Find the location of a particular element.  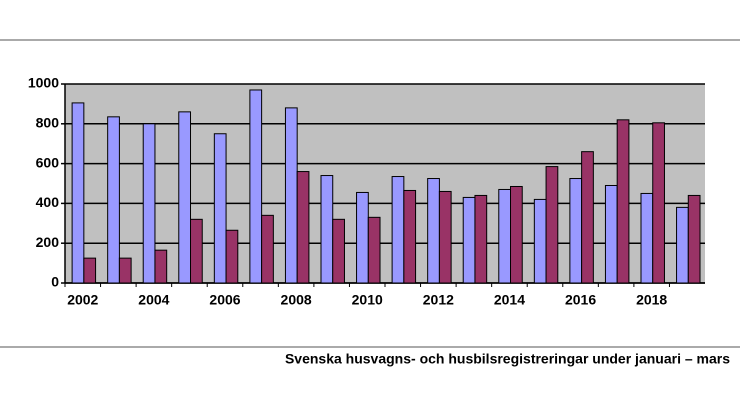

x-tick-label: 2018 is located at coordinates (651, 300).